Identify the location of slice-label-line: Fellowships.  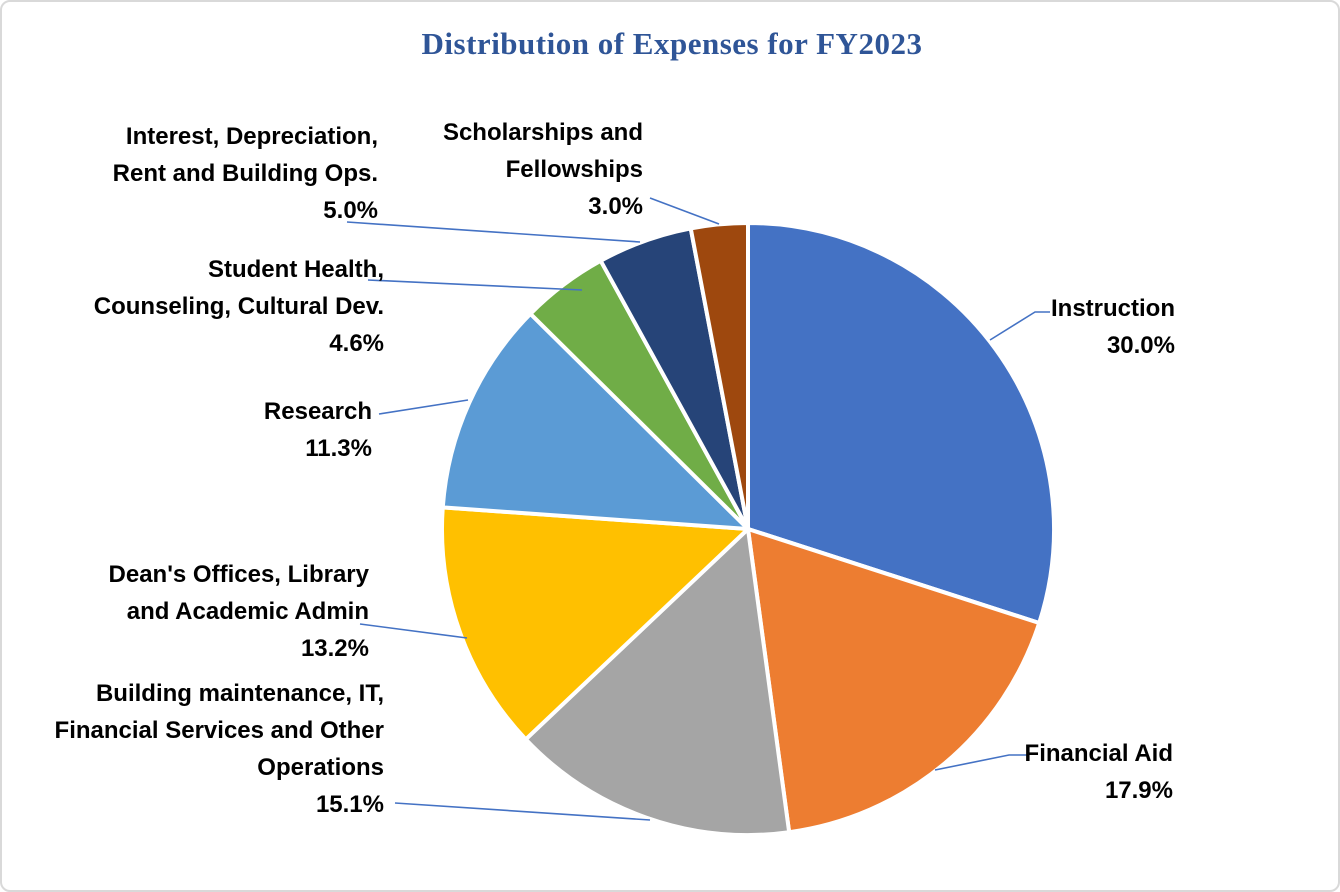
(574, 169).